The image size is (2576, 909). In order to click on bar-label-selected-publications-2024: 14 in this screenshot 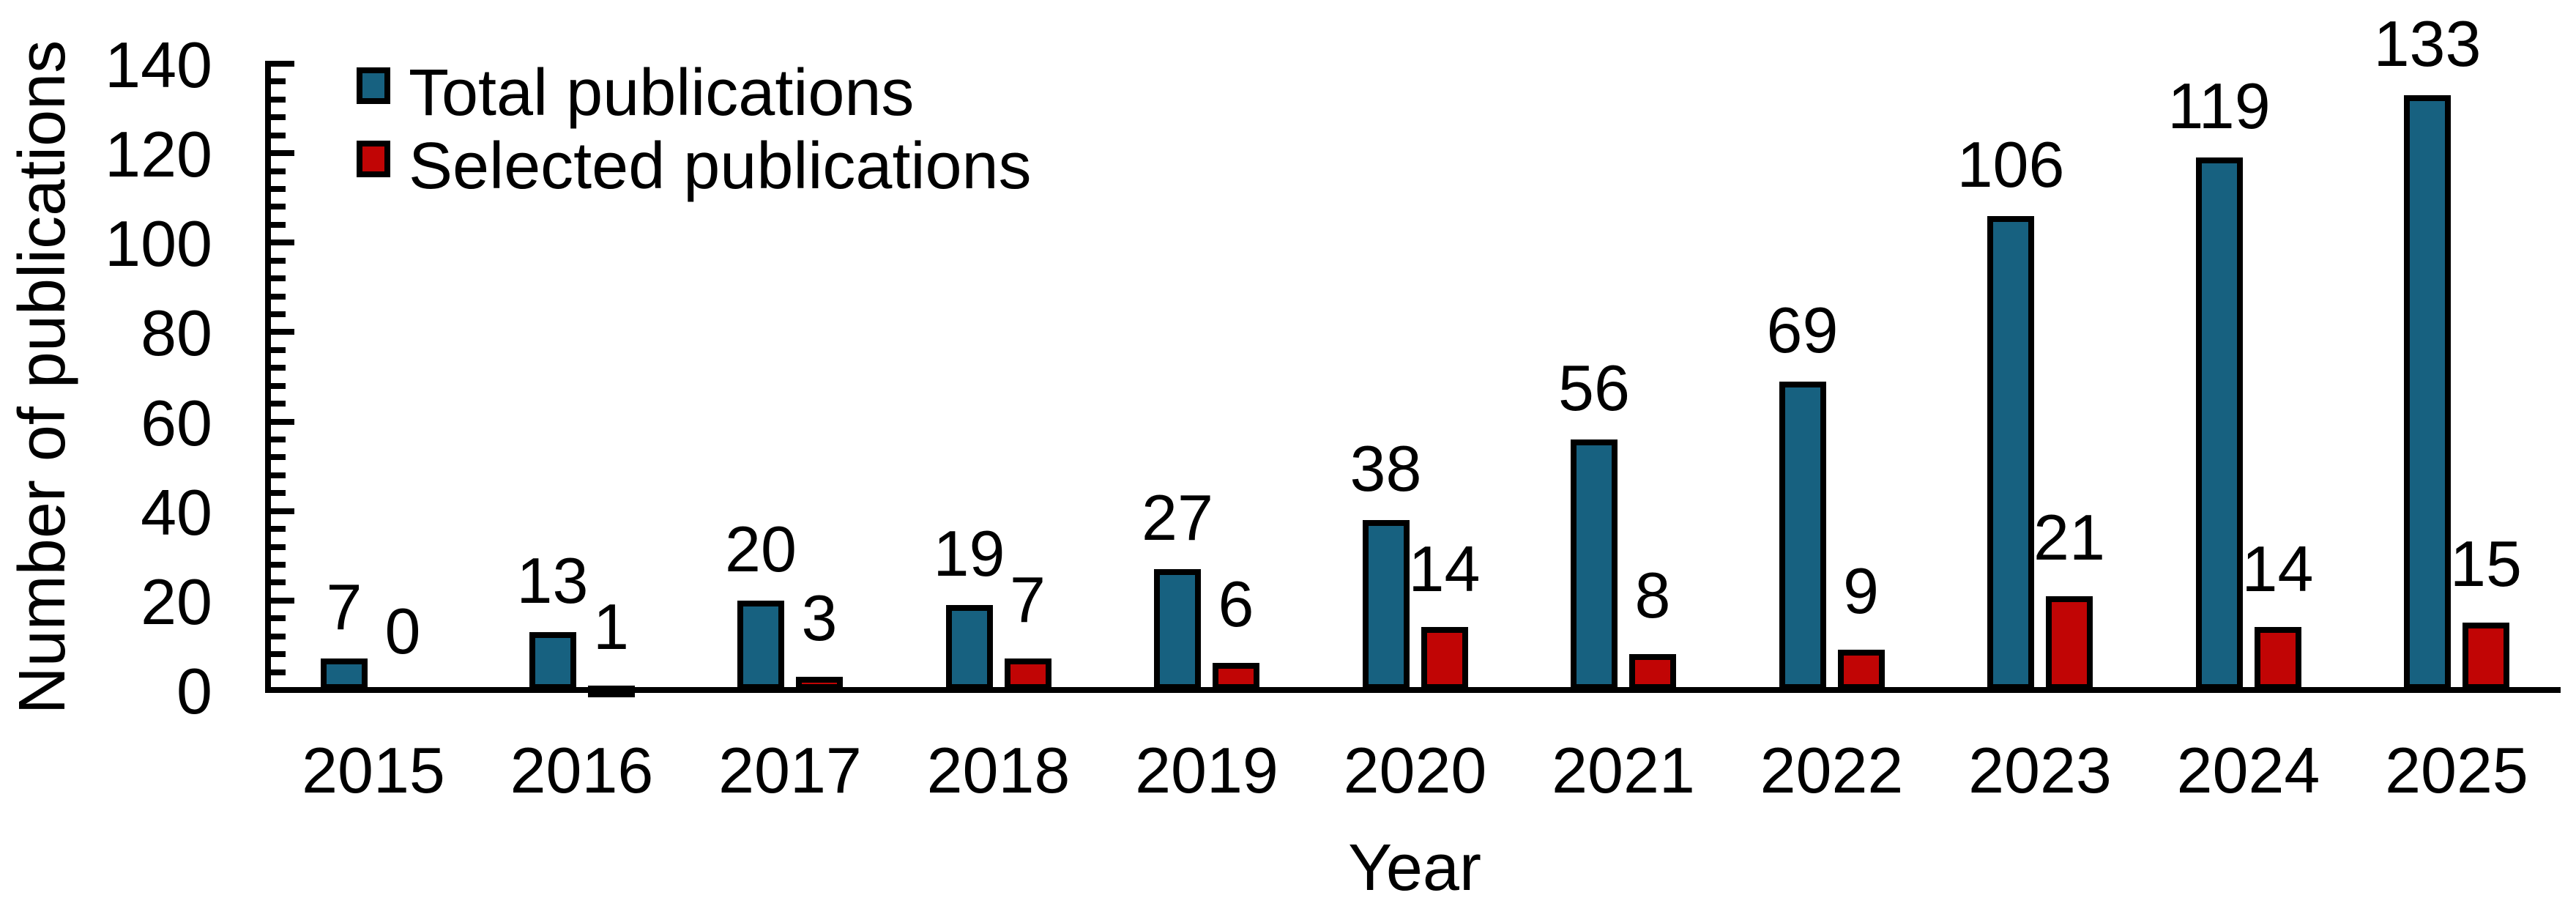, I will do `click(2277, 568)`.